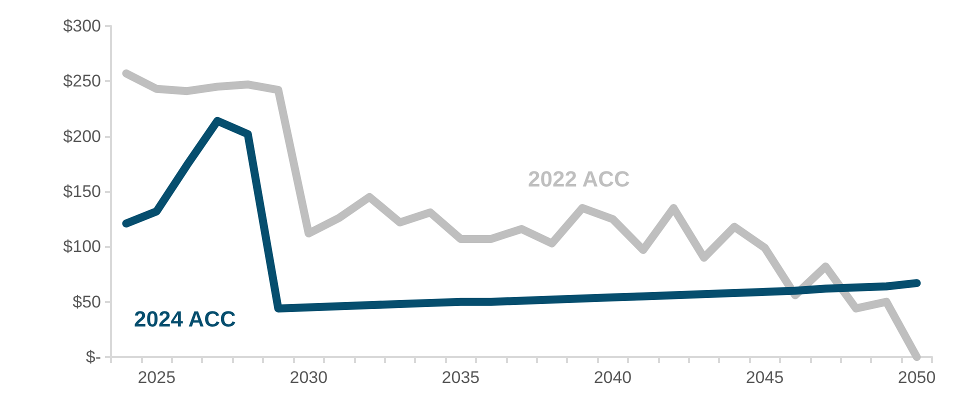 Image resolution: width=972 pixels, height=408 pixels. What do you see at coordinates (82, 246) in the screenshot?
I see `y-tick-label: $100` at bounding box center [82, 246].